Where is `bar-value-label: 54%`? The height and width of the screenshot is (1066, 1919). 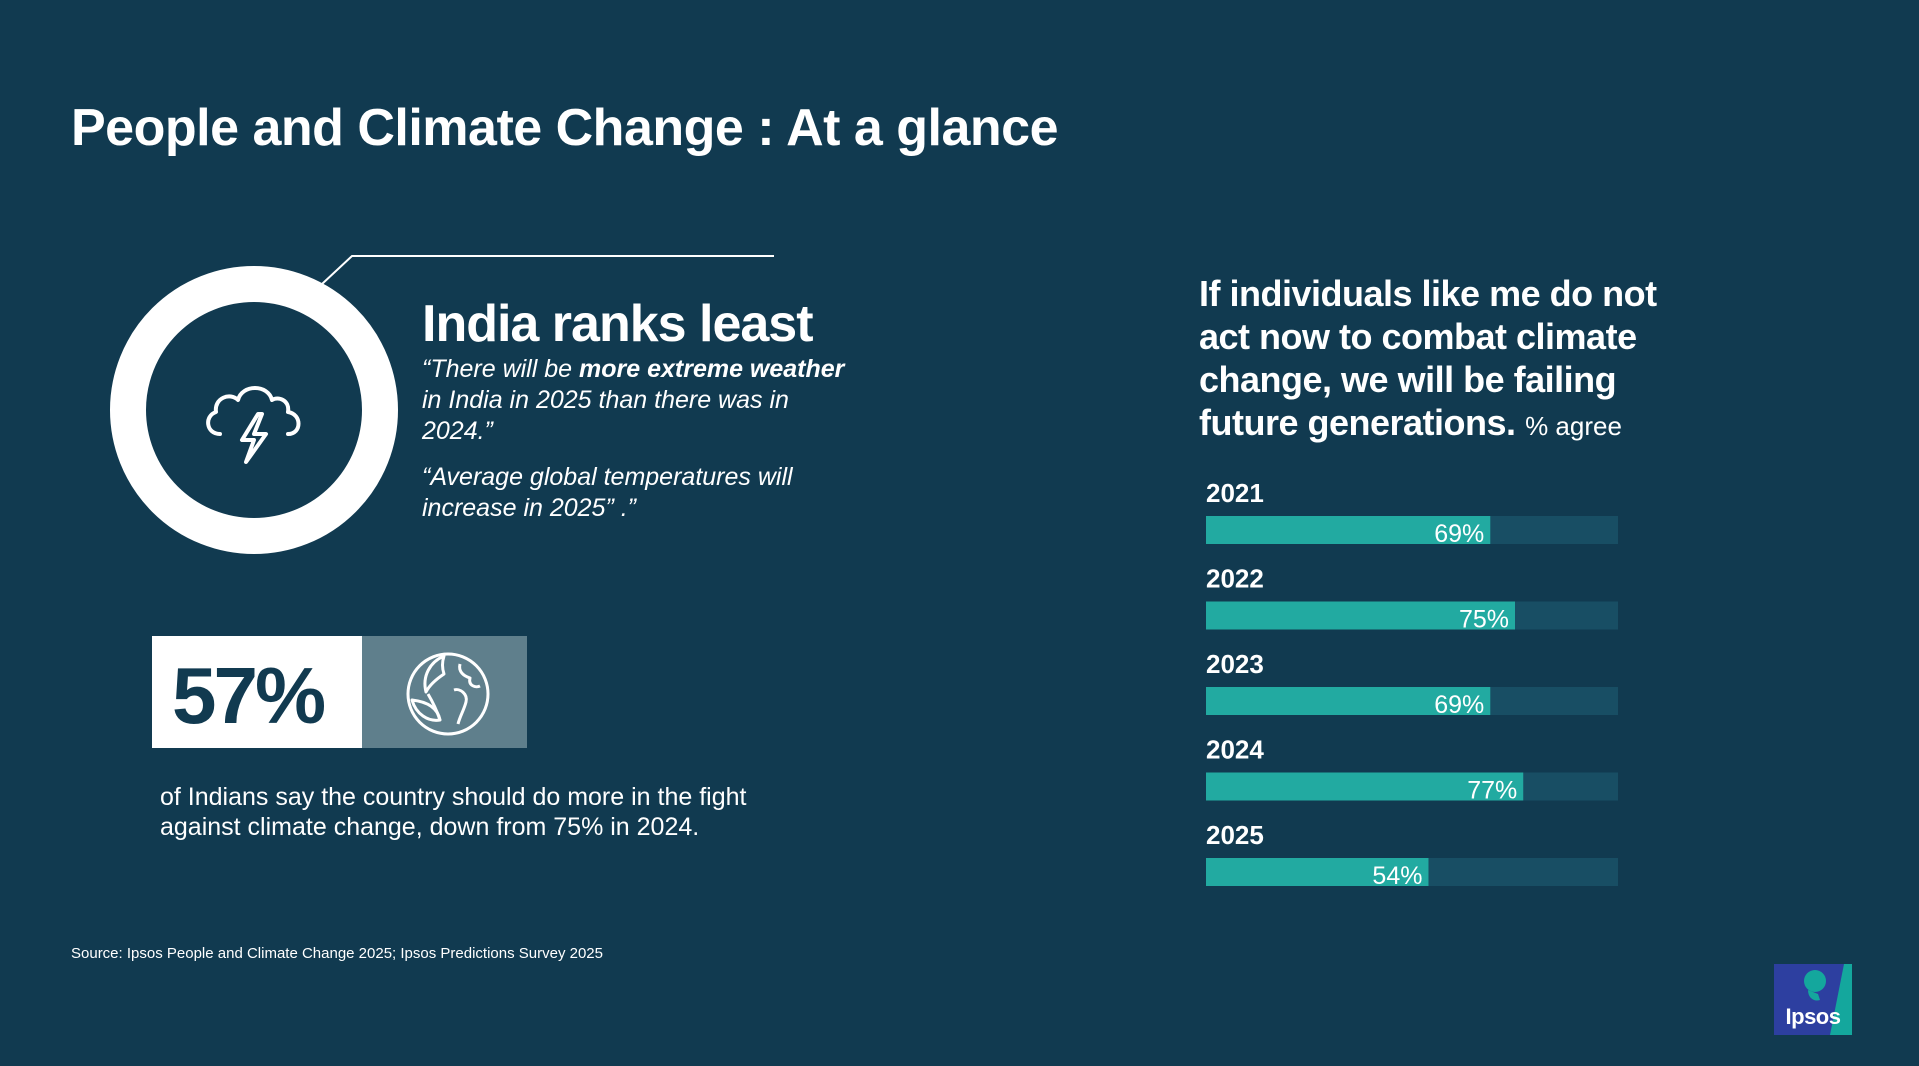
bar-value-label: 54% is located at coordinates (1397, 876).